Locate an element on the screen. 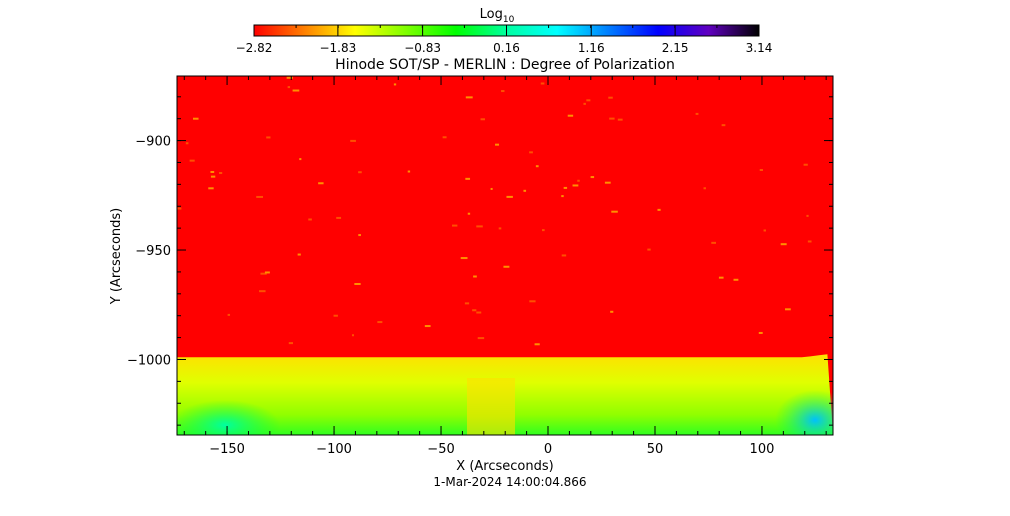 This screenshot has width=1010, height=516. off-limb-stripe is located at coordinates (491, 406).